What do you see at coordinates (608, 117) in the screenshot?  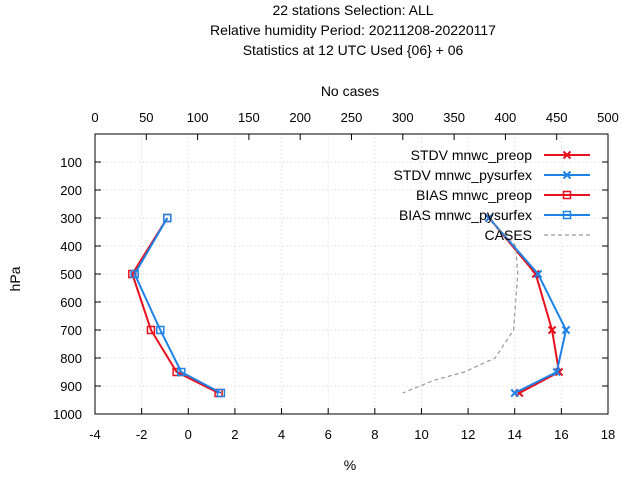 I see `x2-tick-label: 500` at bounding box center [608, 117].